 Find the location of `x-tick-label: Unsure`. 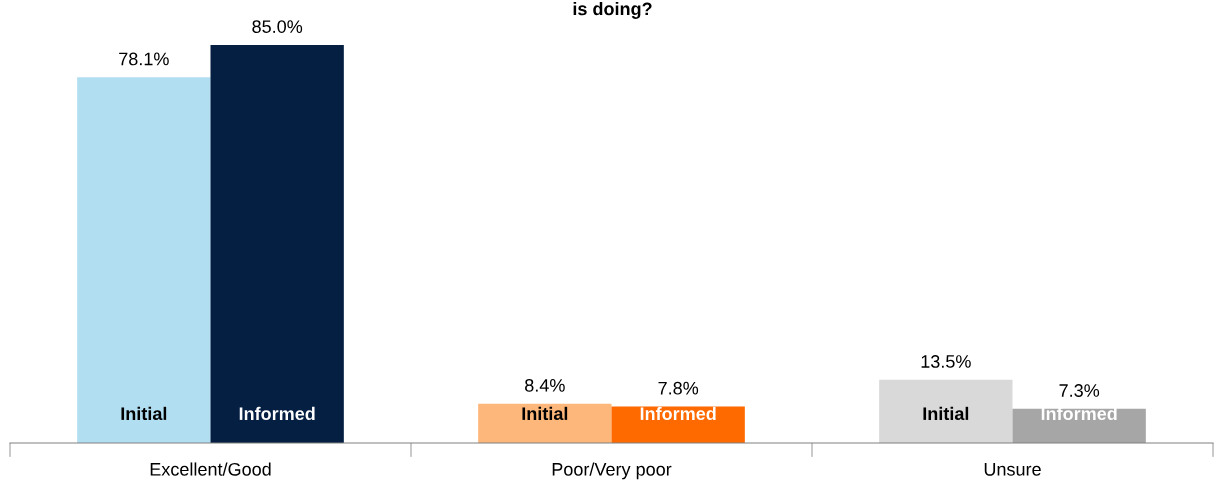

x-tick-label: Unsure is located at coordinates (1012, 469).